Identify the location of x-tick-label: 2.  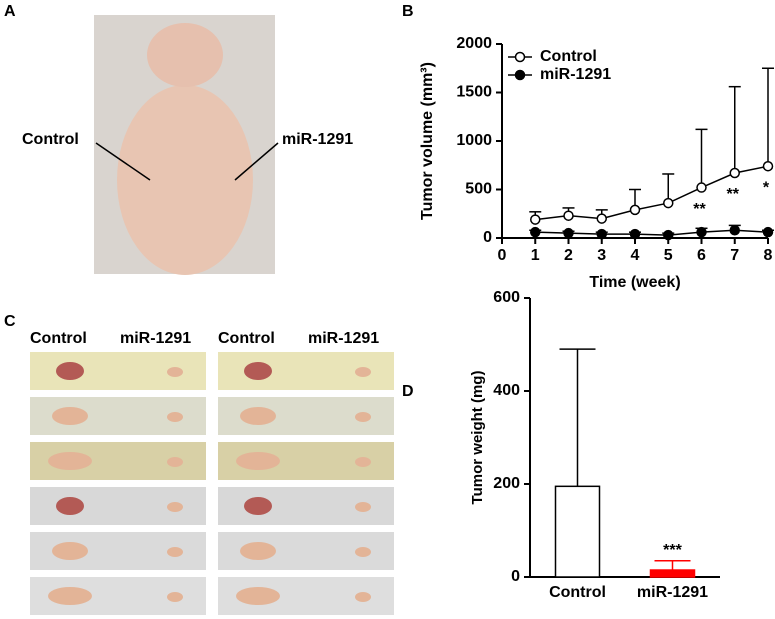
(568, 255).